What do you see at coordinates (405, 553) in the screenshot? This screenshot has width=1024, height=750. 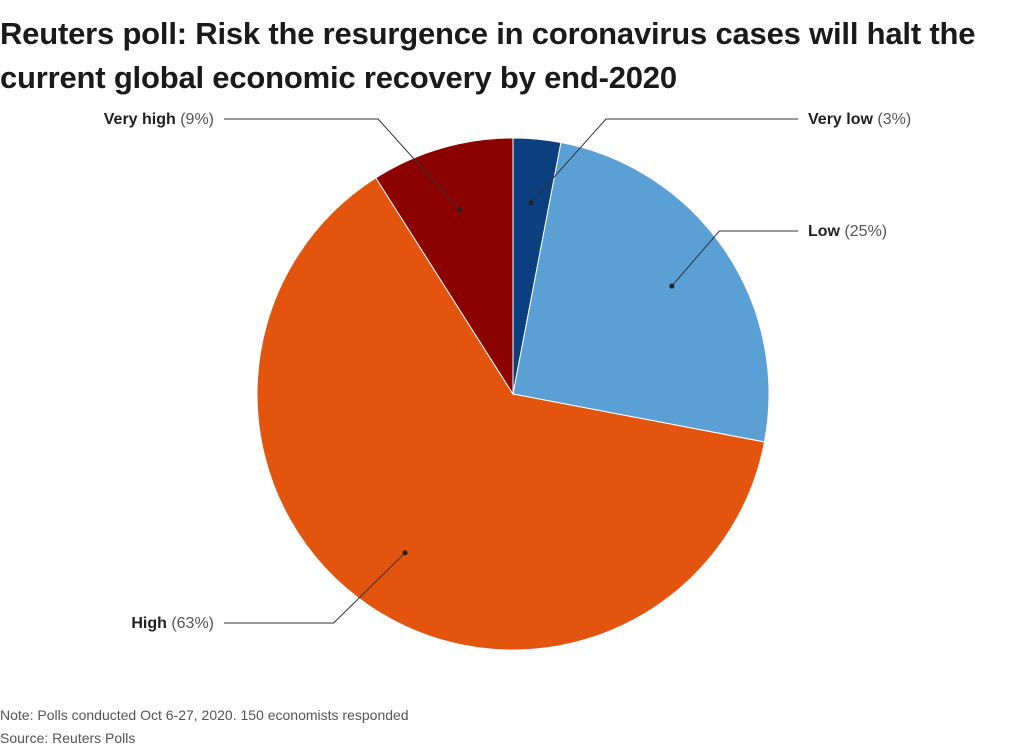 I see `leader-dot-high` at bounding box center [405, 553].